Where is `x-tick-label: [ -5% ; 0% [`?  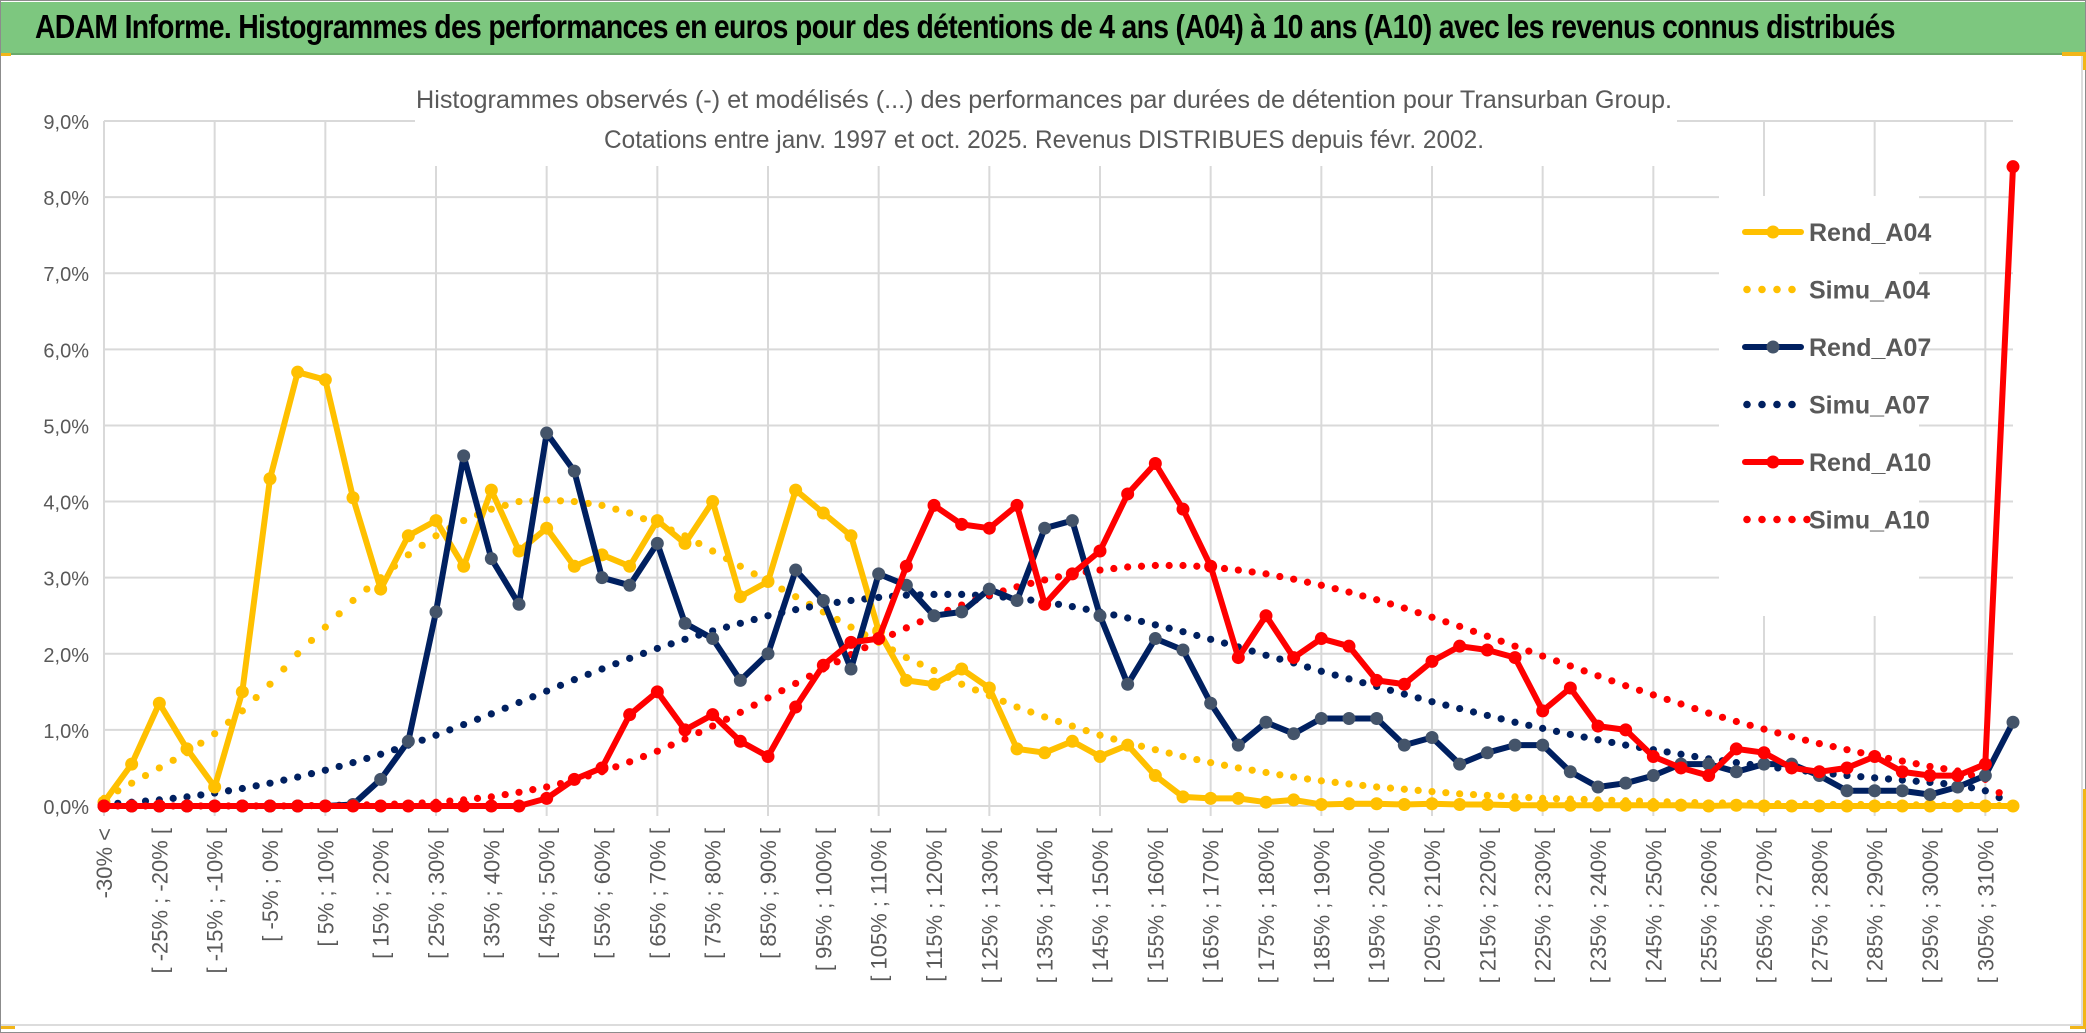
x-tick-label: [ -5% ; 0% [ is located at coordinates (270, 885).